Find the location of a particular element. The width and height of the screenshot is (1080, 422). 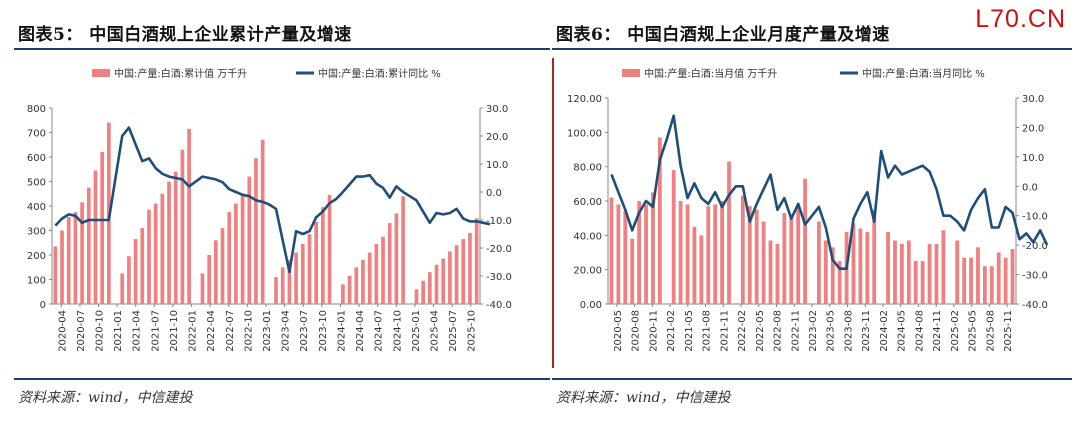

bottom-rule-left is located at coordinates (282, 379).